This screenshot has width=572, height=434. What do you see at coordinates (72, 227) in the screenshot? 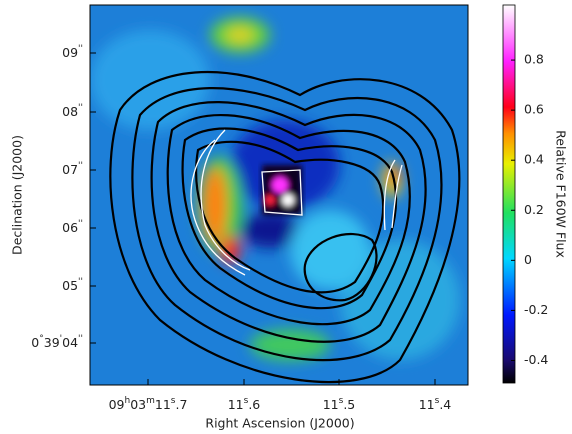
I see `y-tick-label: 06''` at bounding box center [72, 227].